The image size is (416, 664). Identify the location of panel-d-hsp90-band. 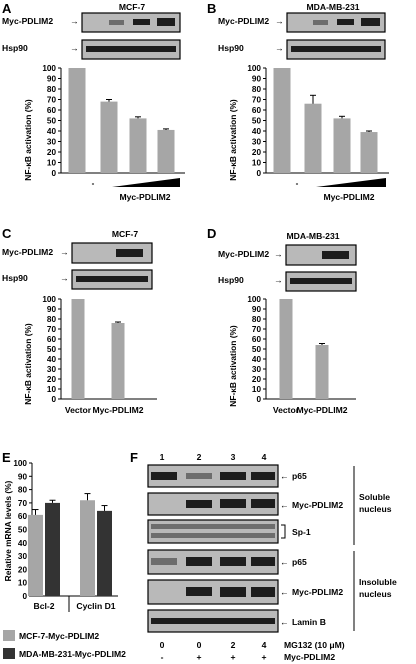
(321, 281).